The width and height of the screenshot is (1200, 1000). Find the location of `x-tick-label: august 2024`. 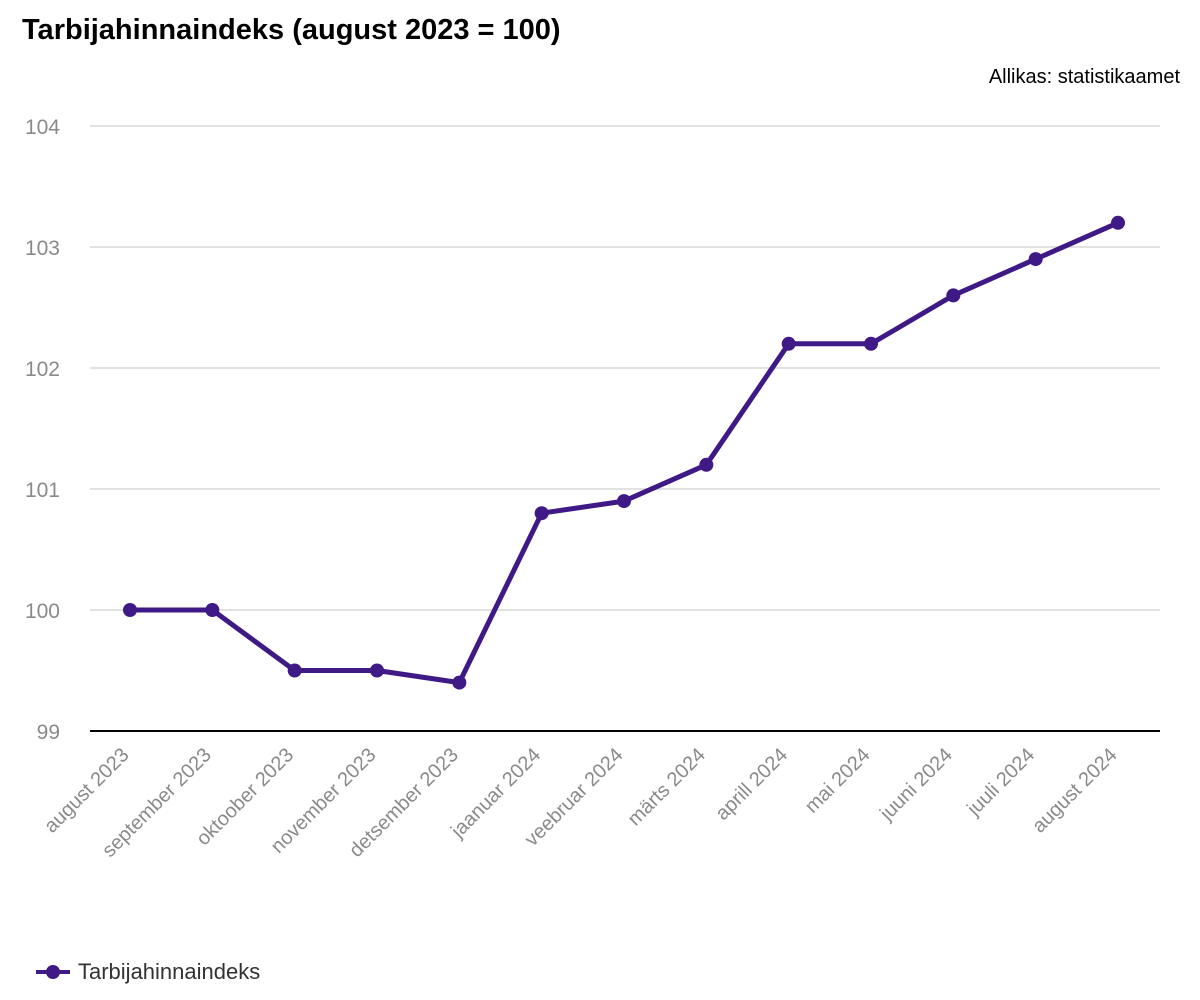

x-tick-label: august 2024 is located at coordinates (1074, 790).